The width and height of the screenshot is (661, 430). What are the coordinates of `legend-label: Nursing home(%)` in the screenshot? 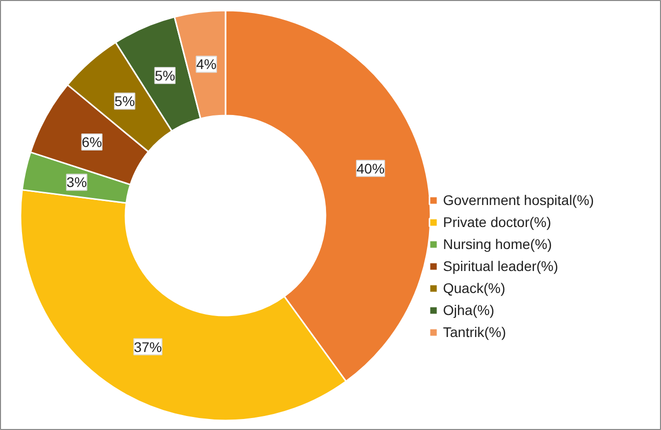 It's located at (497, 244).